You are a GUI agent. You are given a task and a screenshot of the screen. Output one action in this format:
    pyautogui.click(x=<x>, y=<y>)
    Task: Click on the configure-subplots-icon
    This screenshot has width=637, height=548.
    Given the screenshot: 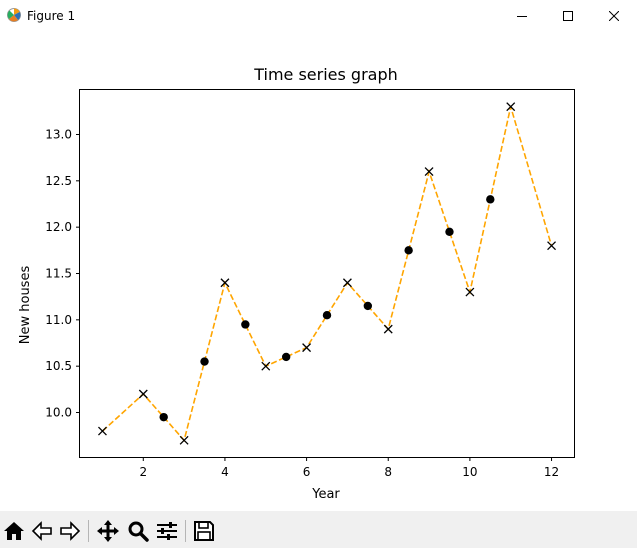 What is the action you would take?
    pyautogui.click(x=167, y=531)
    